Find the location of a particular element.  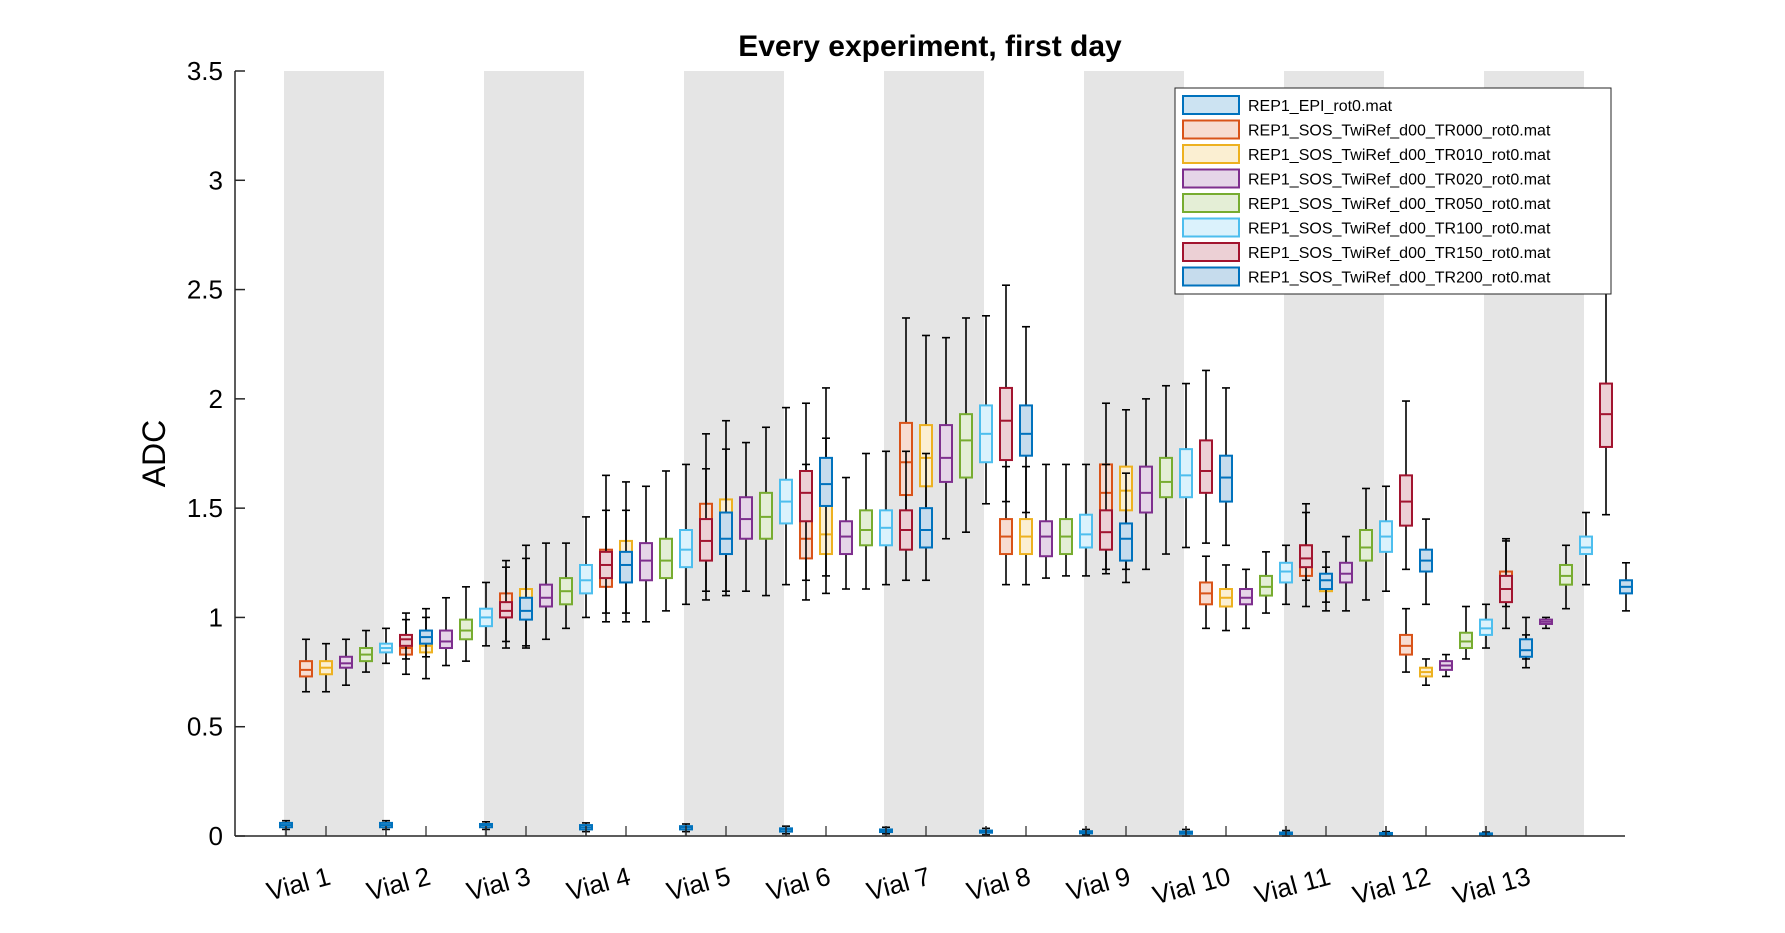

y-tick-label: 2.5 is located at coordinates (205, 290).